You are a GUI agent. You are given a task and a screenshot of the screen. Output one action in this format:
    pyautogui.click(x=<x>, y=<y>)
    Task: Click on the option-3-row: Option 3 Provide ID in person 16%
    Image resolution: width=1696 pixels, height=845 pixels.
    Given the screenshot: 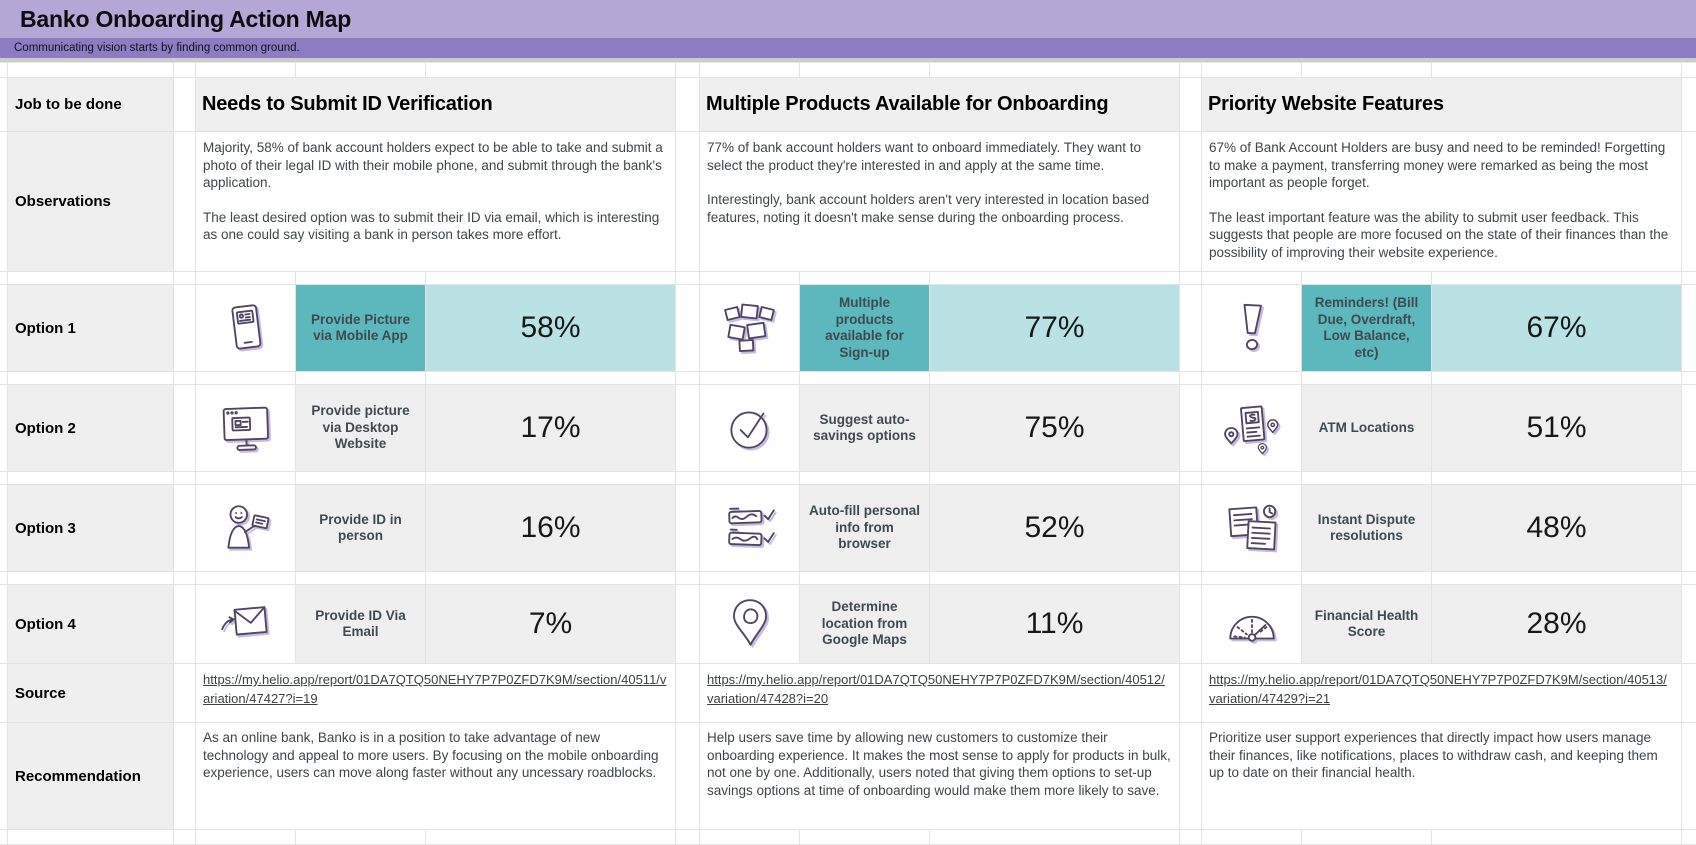 What is the action you would take?
    pyautogui.click(x=848, y=528)
    